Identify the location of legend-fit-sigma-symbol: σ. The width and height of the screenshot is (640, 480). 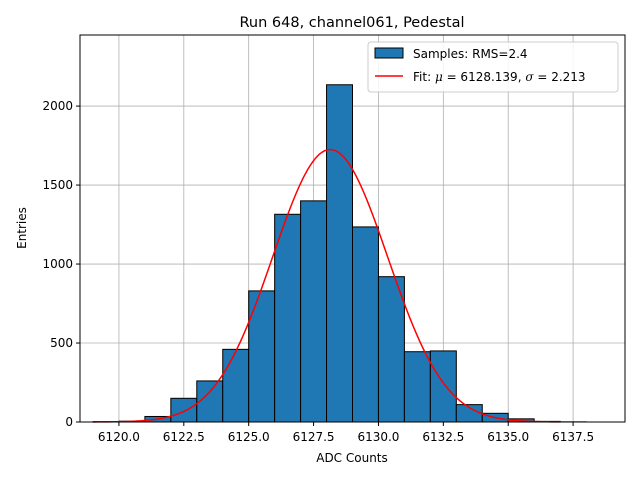
(529, 77).